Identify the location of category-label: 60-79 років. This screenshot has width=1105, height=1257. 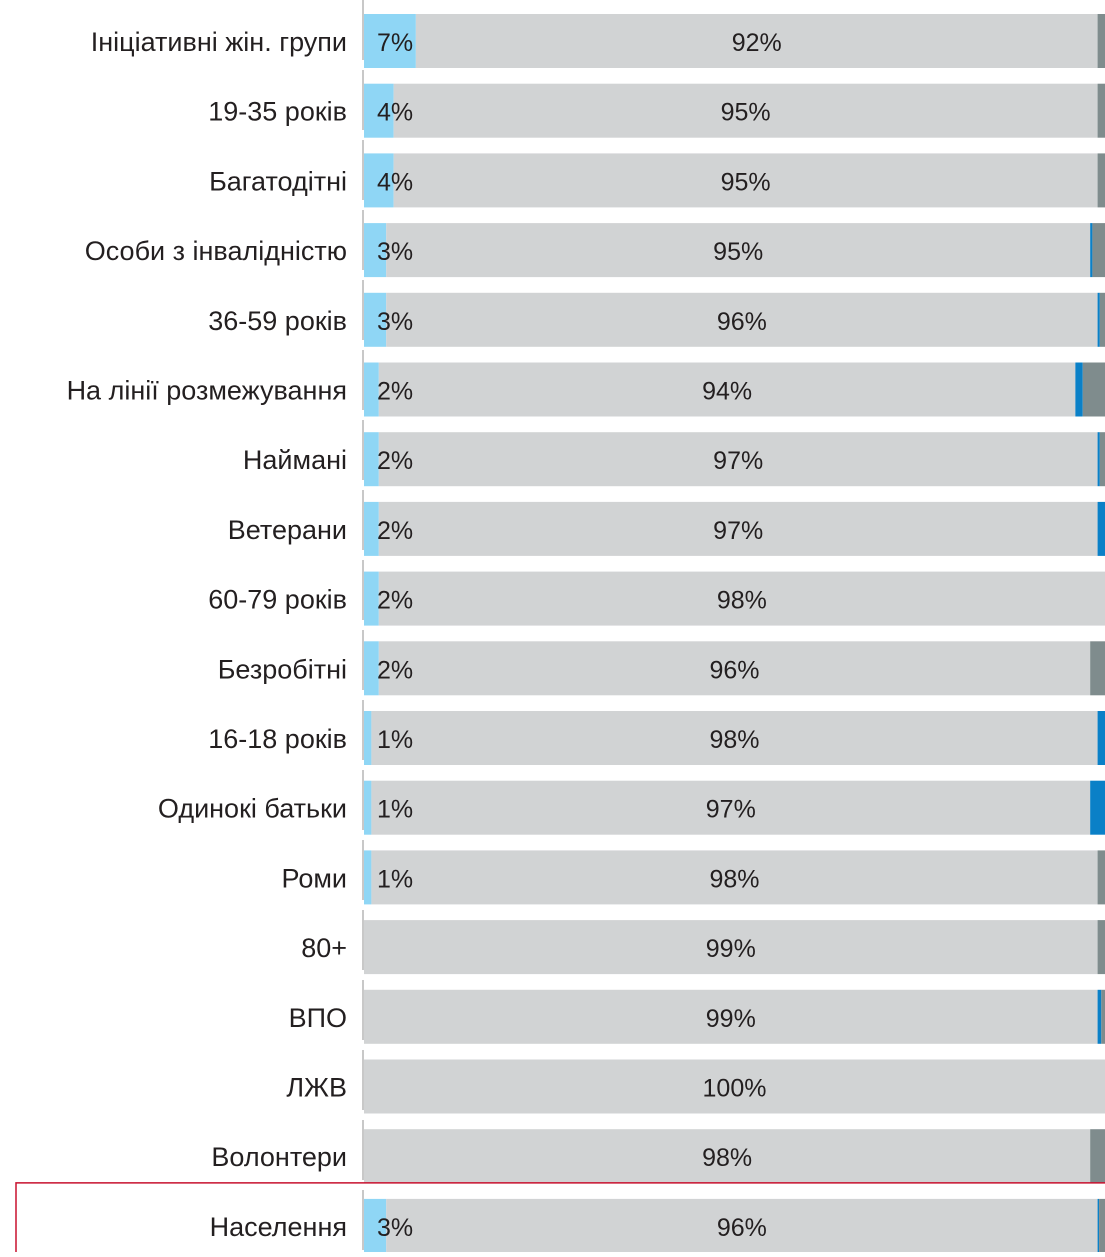
(277, 600).